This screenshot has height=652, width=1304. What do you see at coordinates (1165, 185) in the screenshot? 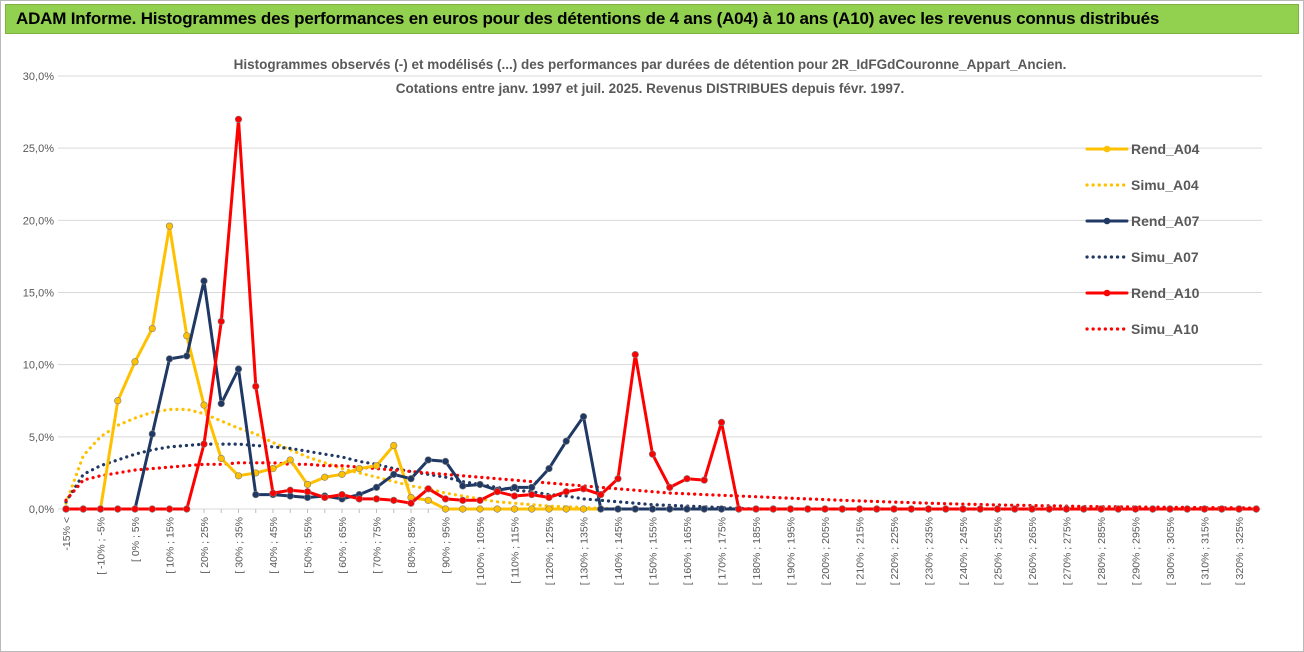
I see `legend-label: Simu_A04` at bounding box center [1165, 185].